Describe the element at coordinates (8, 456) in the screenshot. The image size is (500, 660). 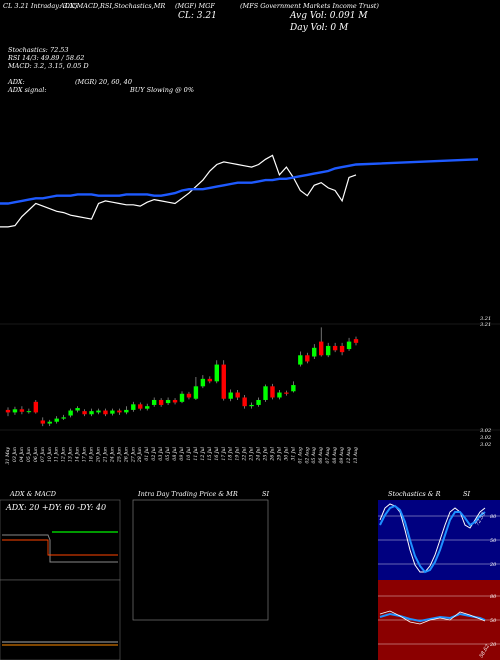
I see `x-axis-label: 31 May` at that location.